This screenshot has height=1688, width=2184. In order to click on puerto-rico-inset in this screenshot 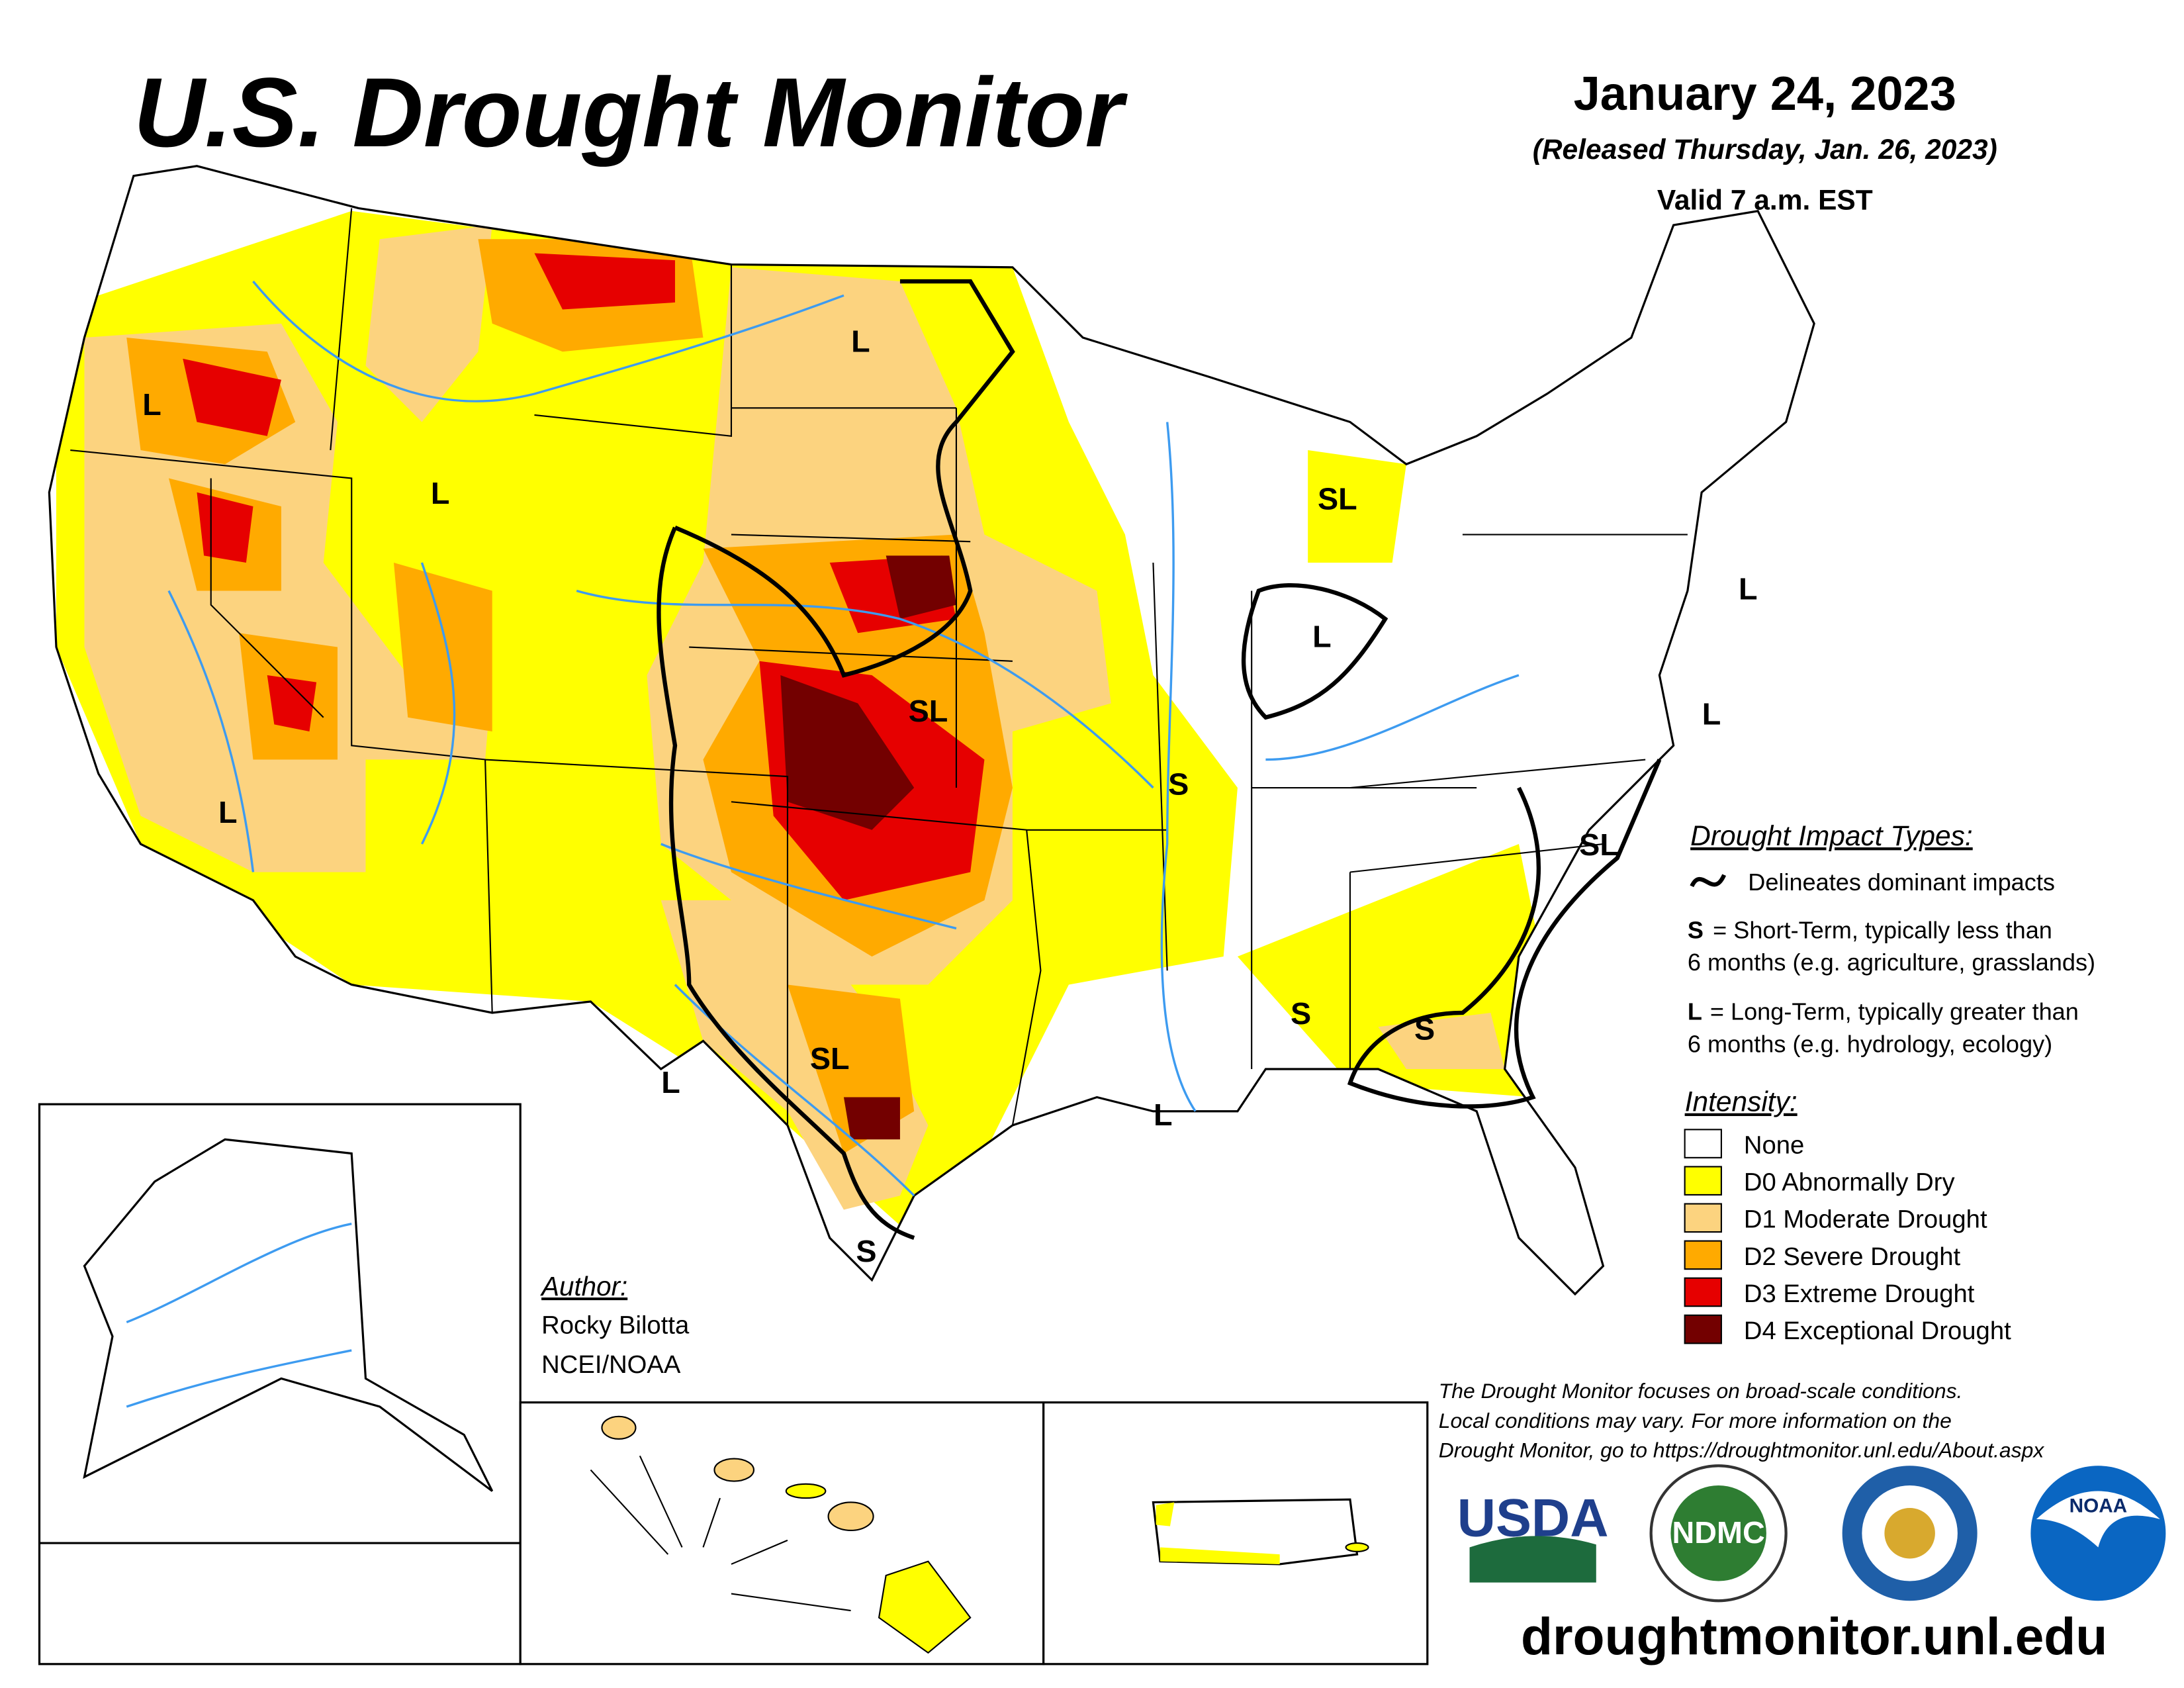, I will do `click(1235, 1533)`.